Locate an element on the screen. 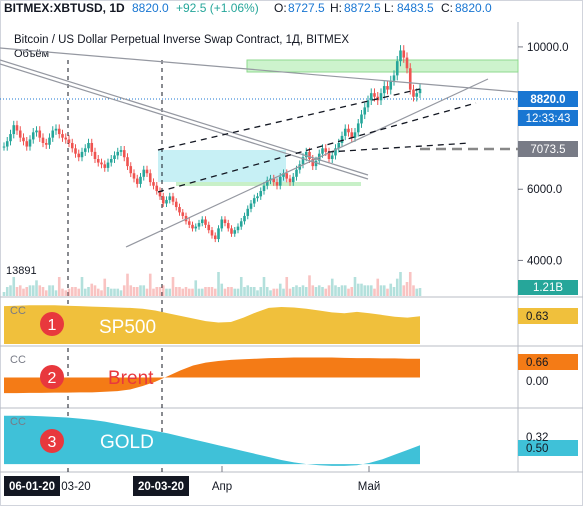 Image resolution: width=583 pixels, height=511 pixels. indicator-pane-brent: CC 2 Brent 0.66 0.00 is located at coordinates (291, 374).